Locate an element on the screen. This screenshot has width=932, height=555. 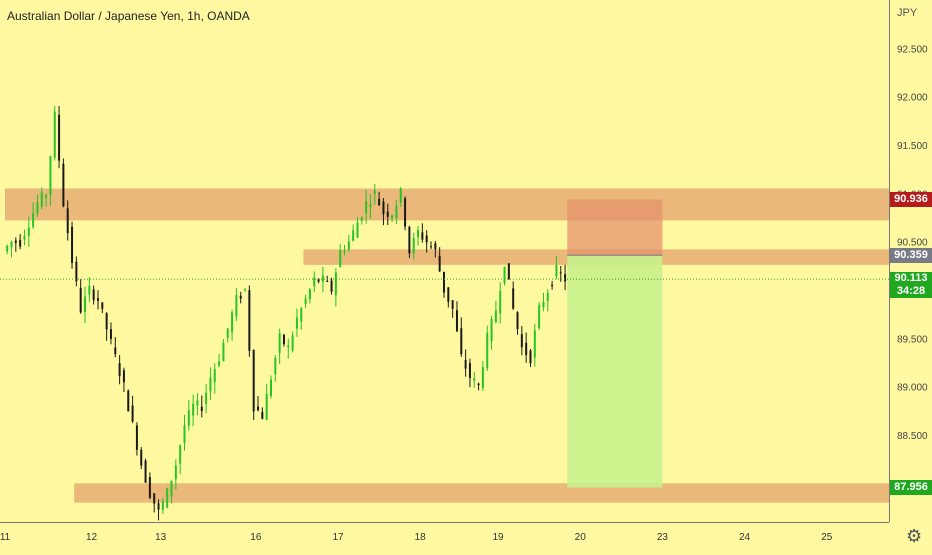
x-tick-label: 25 is located at coordinates (827, 537).